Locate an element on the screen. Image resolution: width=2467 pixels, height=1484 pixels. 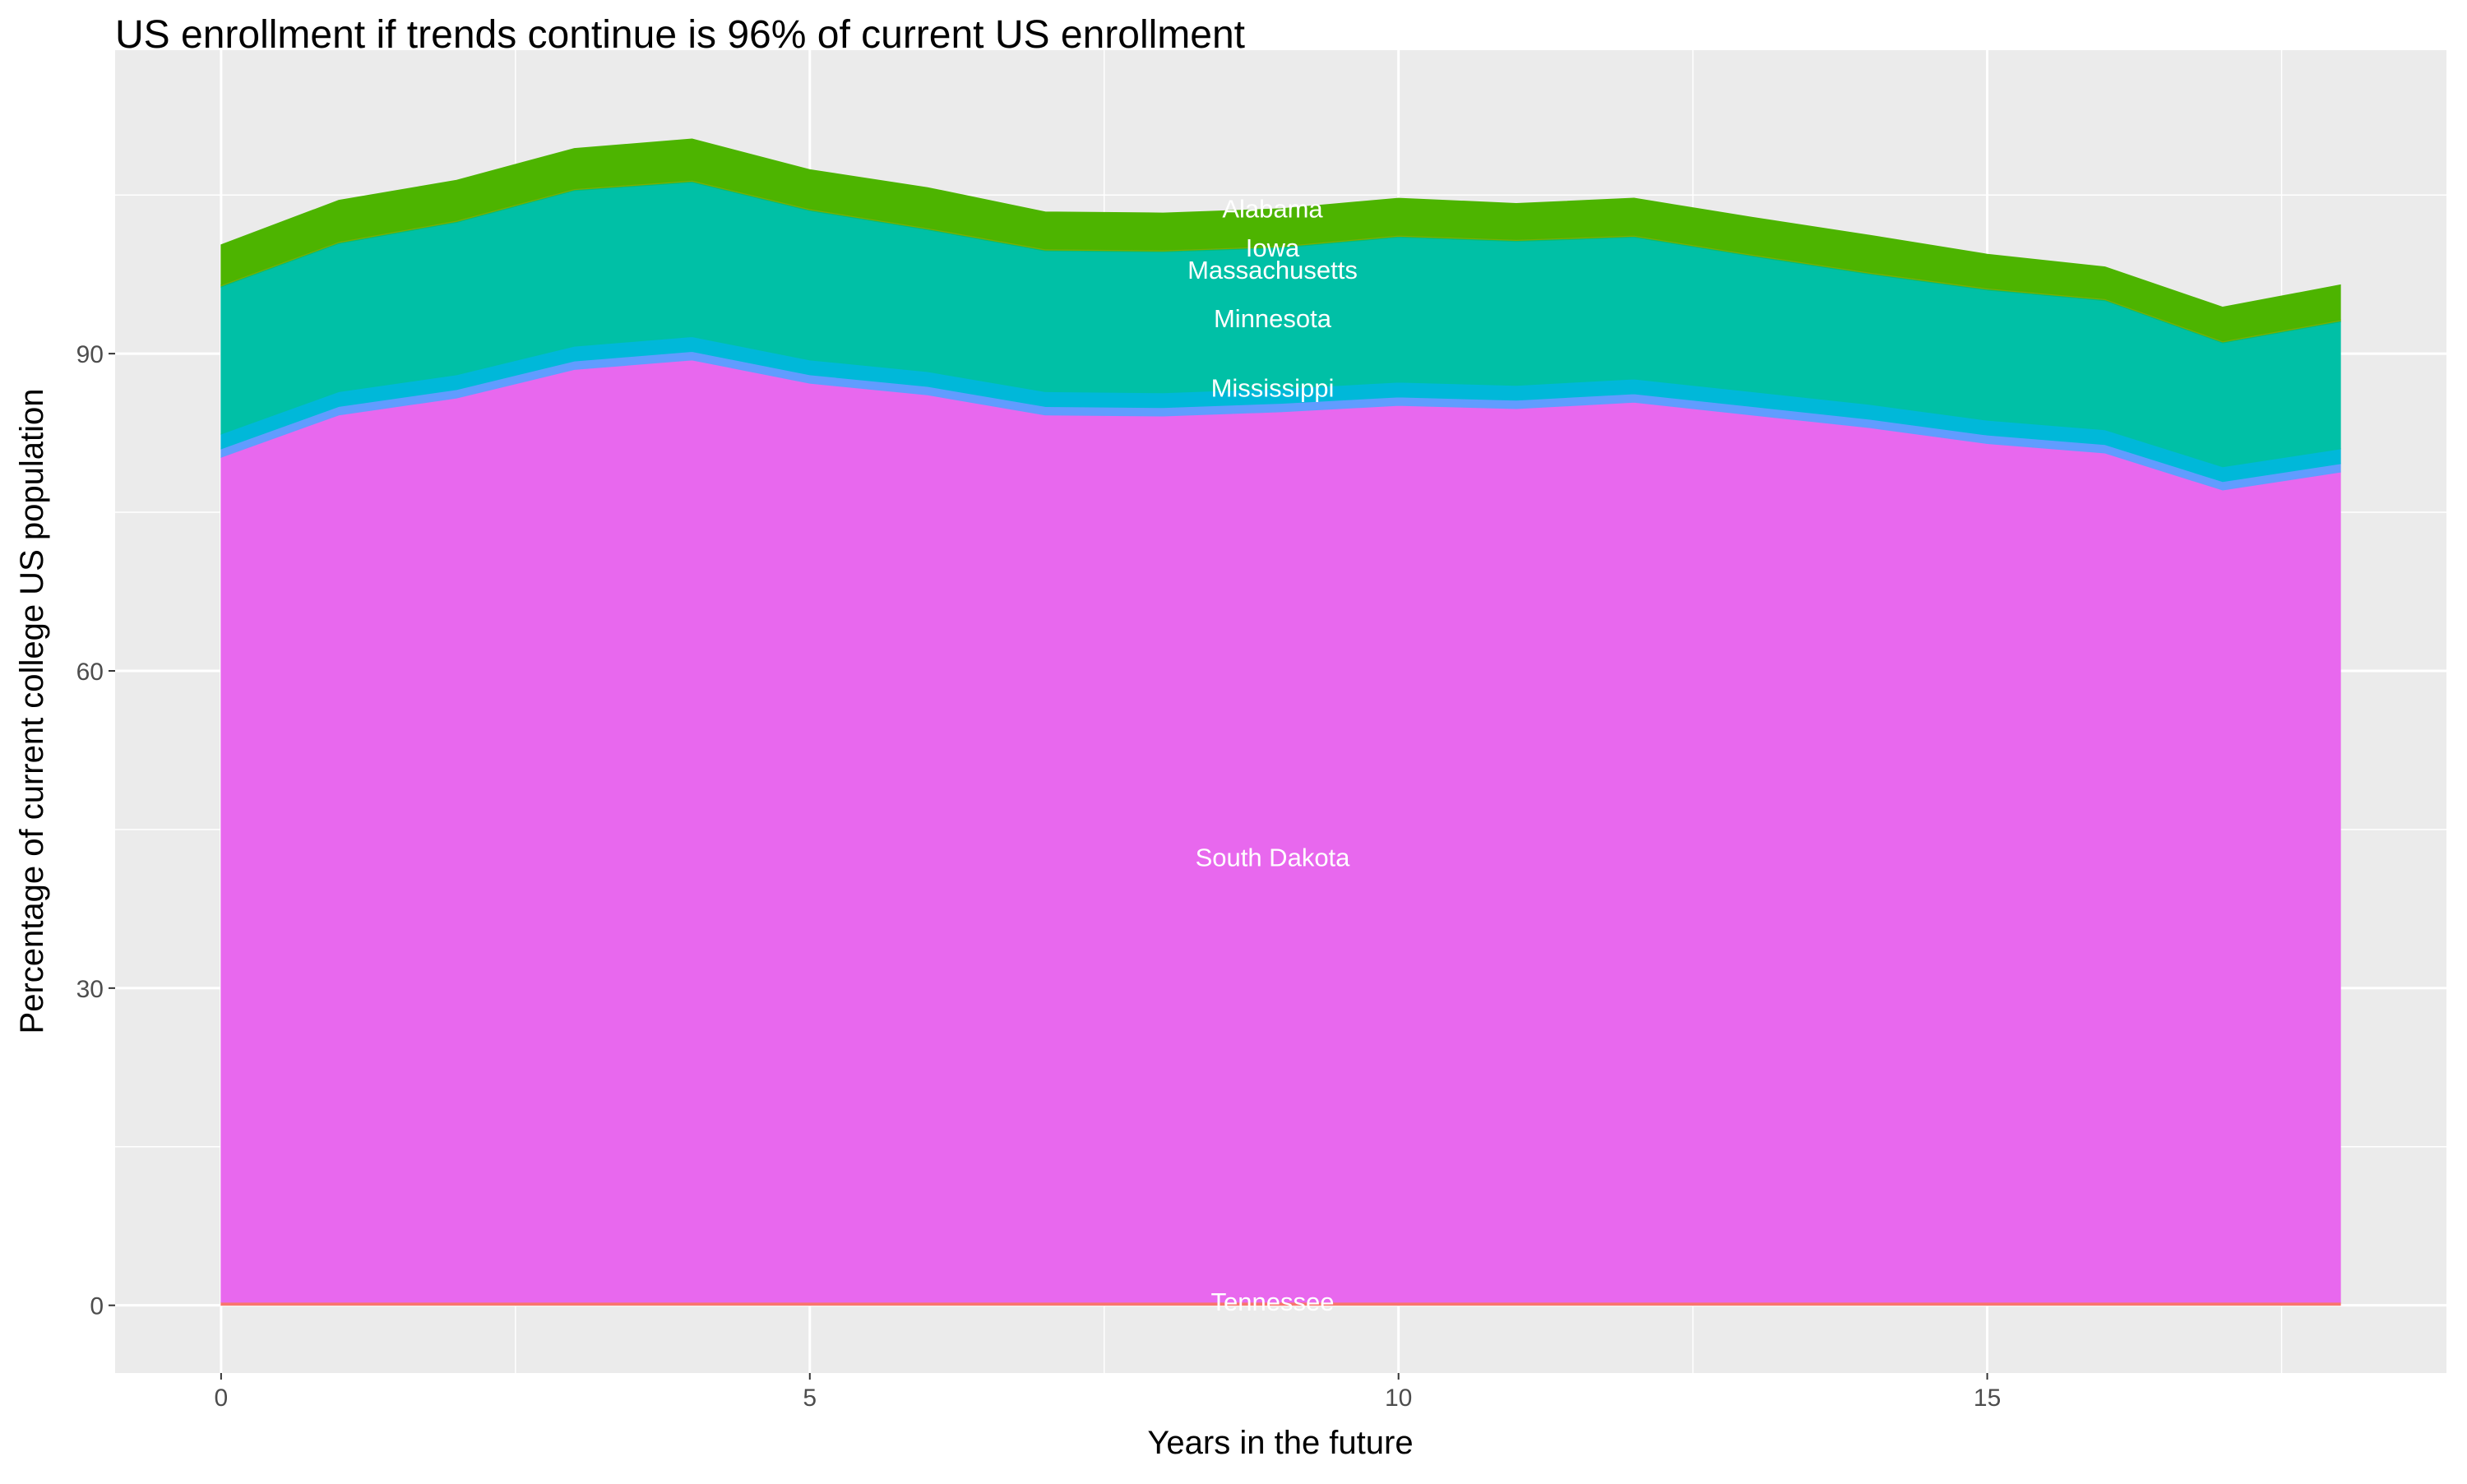
y-tick-label: 60 is located at coordinates (90, 672).